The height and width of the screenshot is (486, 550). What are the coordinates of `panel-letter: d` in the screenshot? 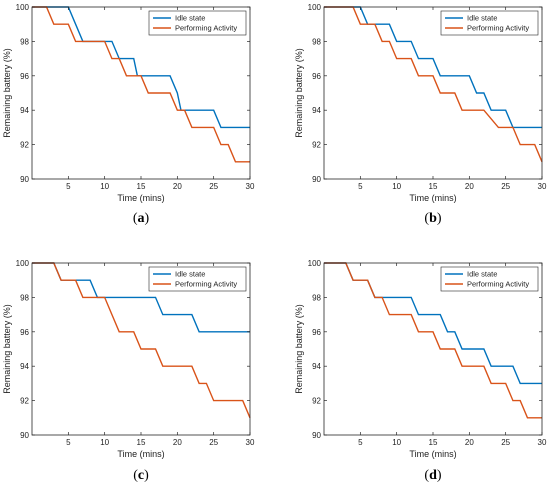 It's located at (433, 475).